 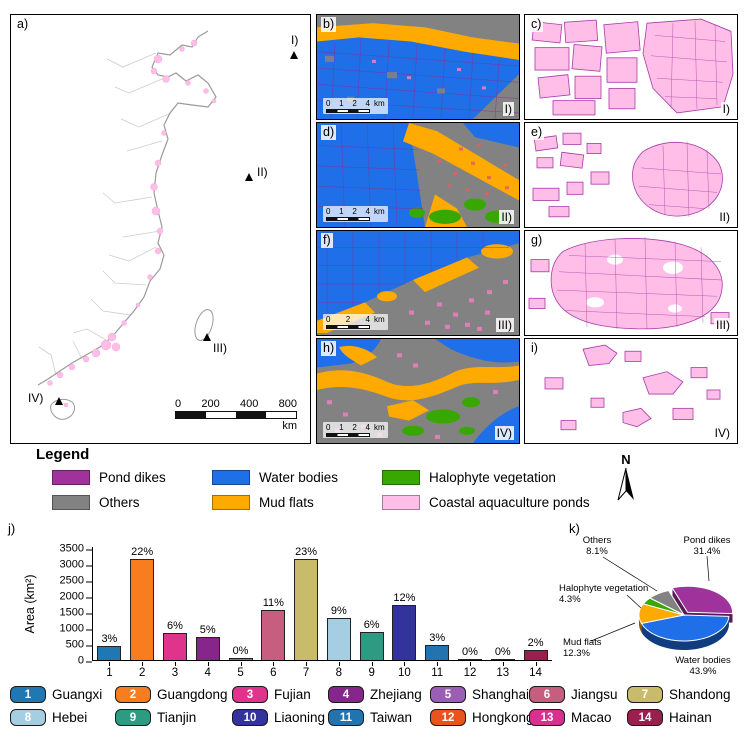 I want to click on scale-bar-graphic, so click(x=348, y=327).